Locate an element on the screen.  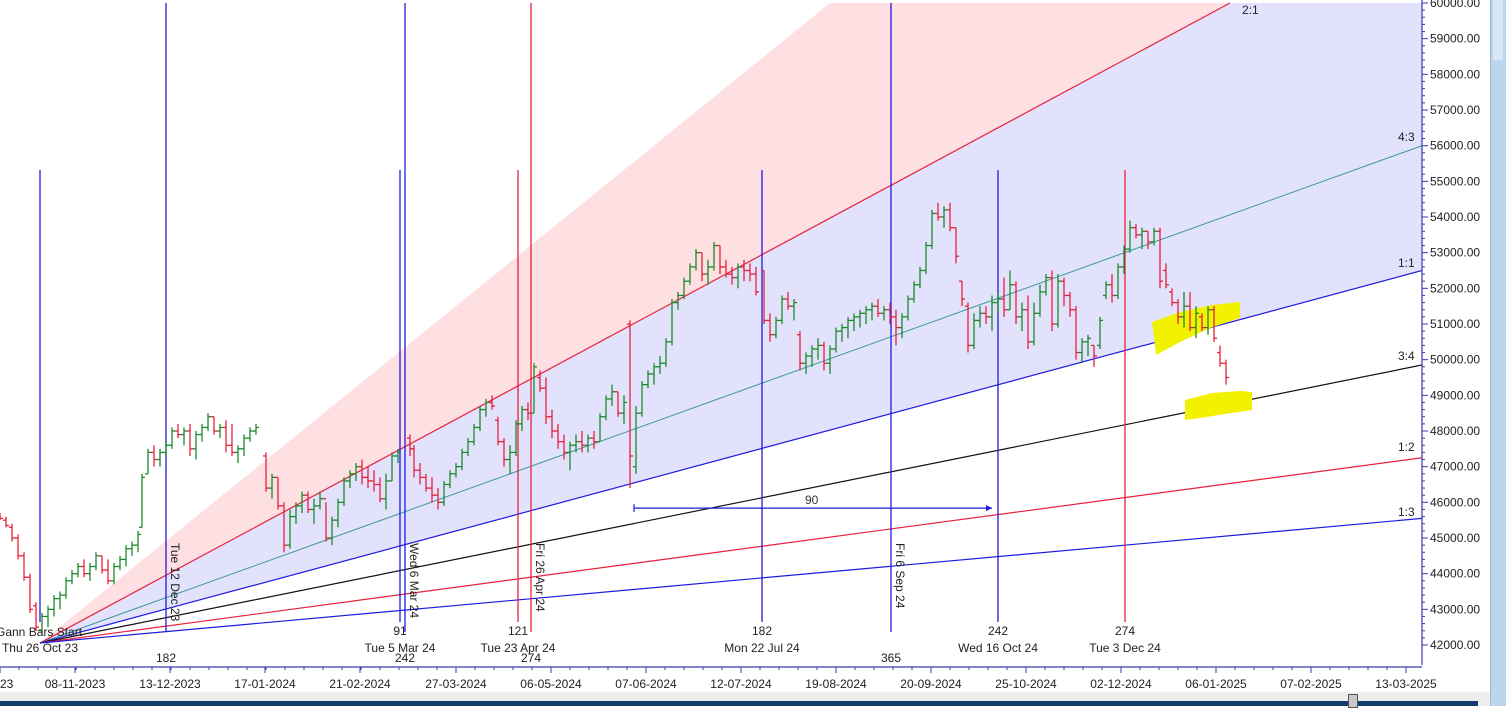
y-tick-label: 57000.00 is located at coordinates (1455, 110).